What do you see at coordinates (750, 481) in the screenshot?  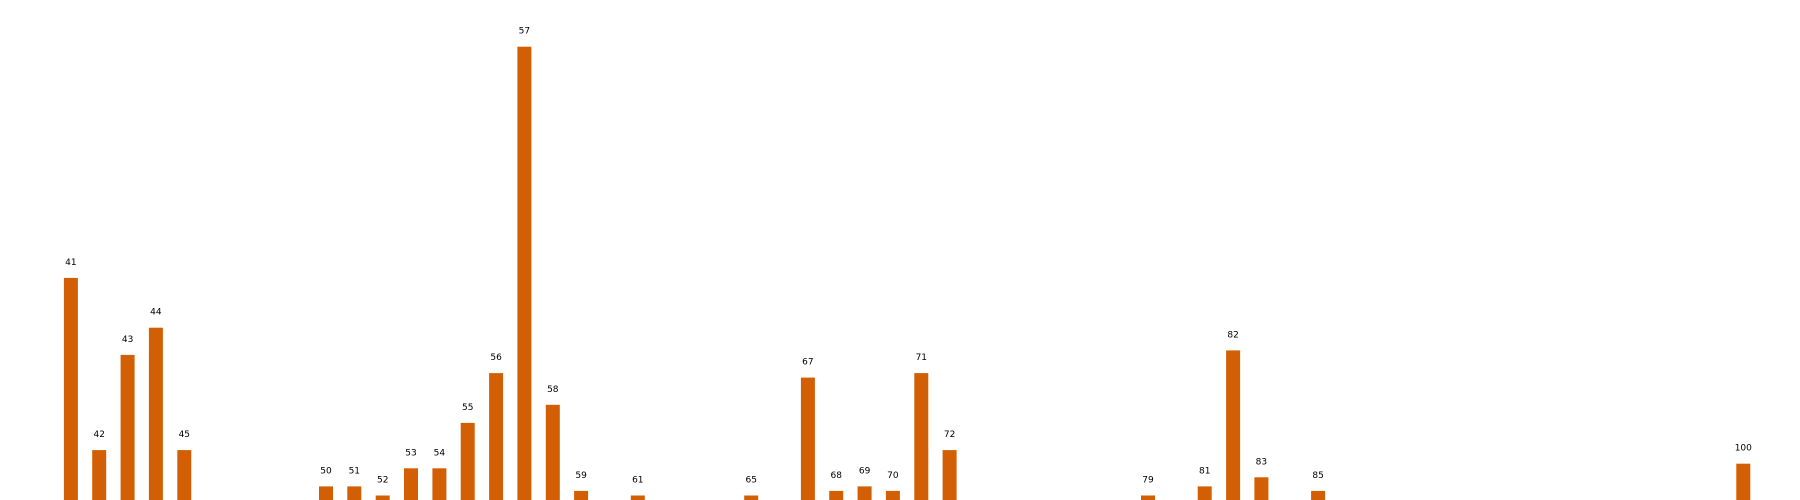 I see `bar-label-65: 65` at bounding box center [750, 481].